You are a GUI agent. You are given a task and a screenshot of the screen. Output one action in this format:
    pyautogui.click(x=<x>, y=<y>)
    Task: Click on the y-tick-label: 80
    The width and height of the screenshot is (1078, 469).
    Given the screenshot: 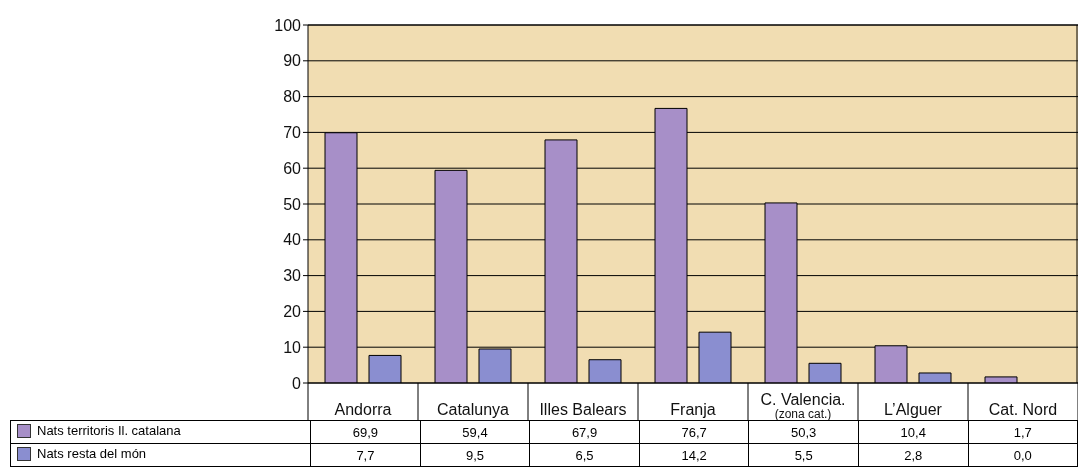 What is the action you would take?
    pyautogui.click(x=292, y=97)
    